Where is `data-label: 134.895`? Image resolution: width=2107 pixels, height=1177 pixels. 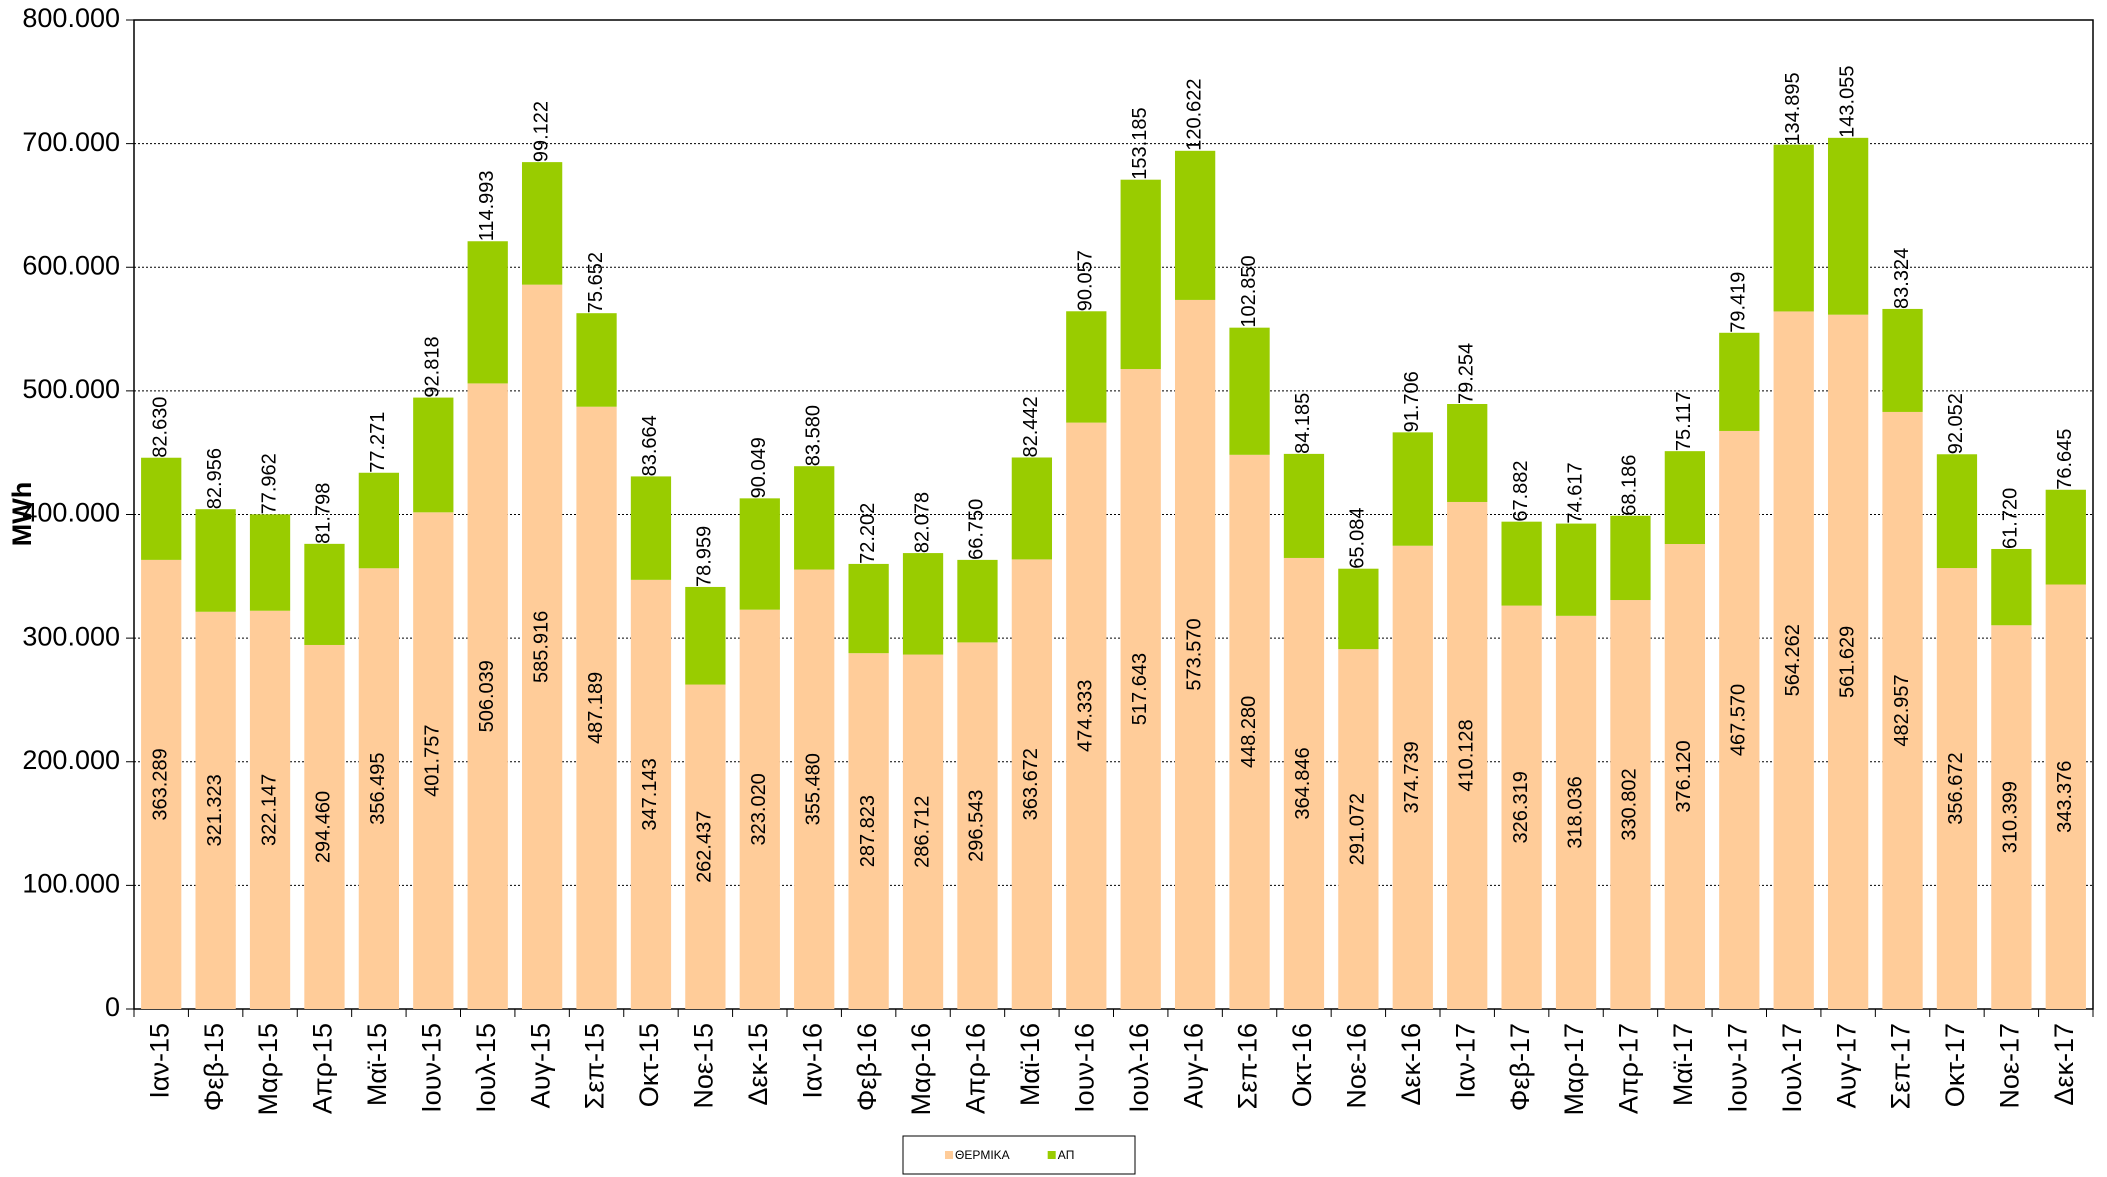
data-label: 134.895 is located at coordinates (1793, 108).